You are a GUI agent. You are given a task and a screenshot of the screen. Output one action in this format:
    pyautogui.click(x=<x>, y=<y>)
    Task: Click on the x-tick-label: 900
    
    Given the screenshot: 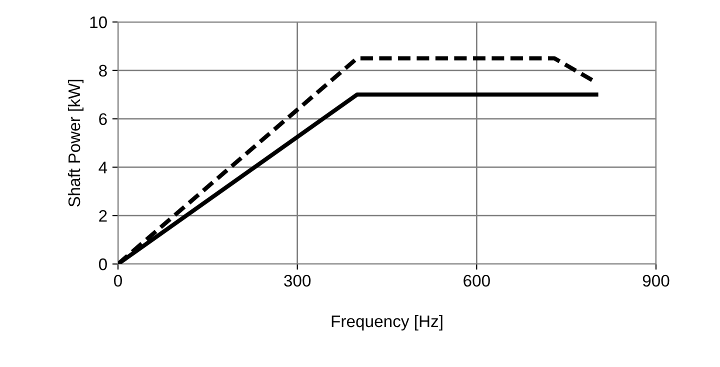 What is the action you would take?
    pyautogui.click(x=656, y=280)
    